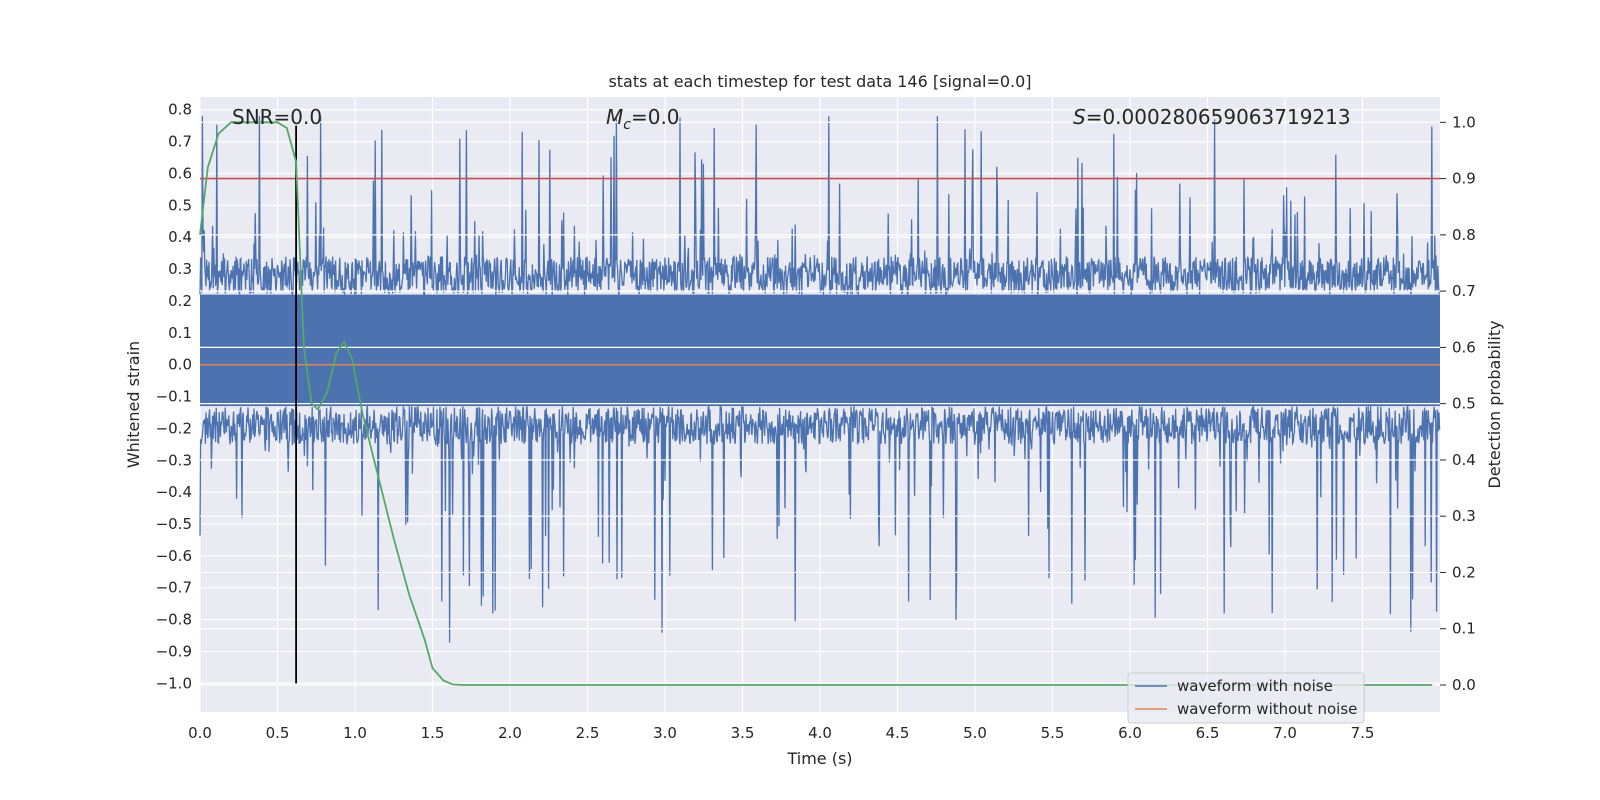 The width and height of the screenshot is (1600, 800). What do you see at coordinates (174, 397) in the screenshot?
I see `y-tick-label-left: −0.1` at bounding box center [174, 397].